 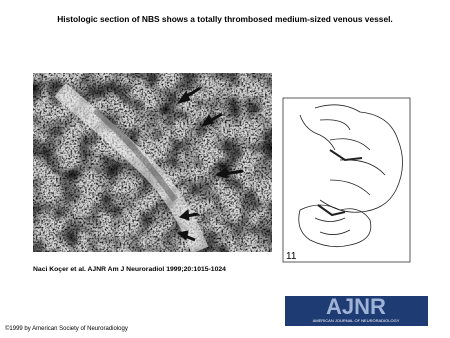 What do you see at coordinates (210, 164) in the screenshot?
I see `arrows` at bounding box center [210, 164].